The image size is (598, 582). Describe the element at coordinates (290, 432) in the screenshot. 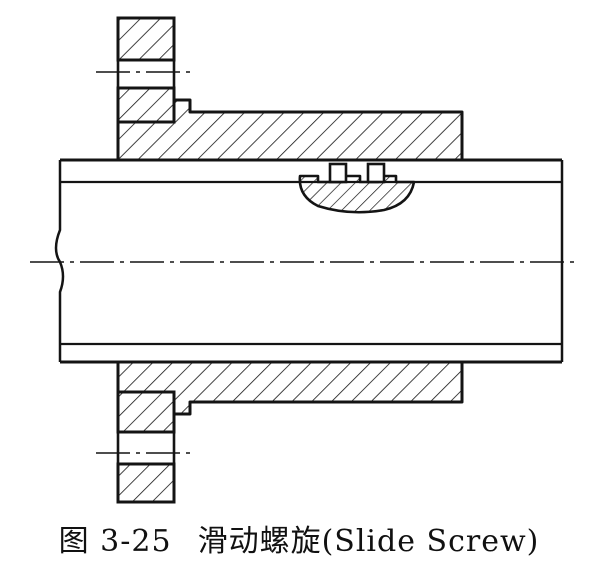

I see `nut-lower-section` at that location.